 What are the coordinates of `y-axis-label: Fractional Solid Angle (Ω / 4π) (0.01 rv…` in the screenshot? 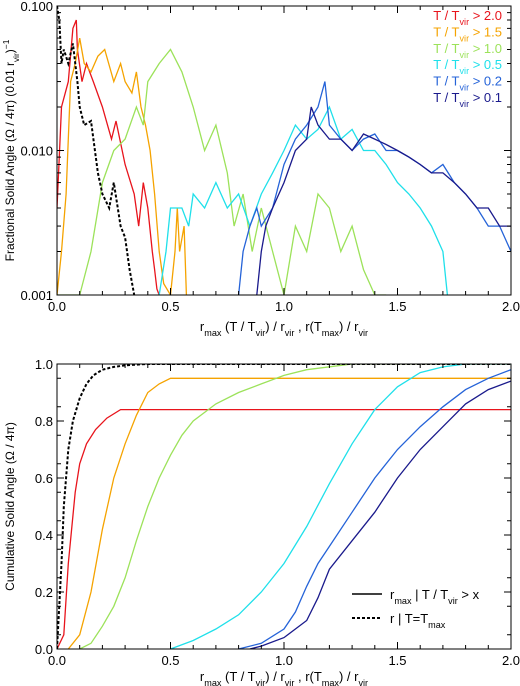 It's located at (11, 150).